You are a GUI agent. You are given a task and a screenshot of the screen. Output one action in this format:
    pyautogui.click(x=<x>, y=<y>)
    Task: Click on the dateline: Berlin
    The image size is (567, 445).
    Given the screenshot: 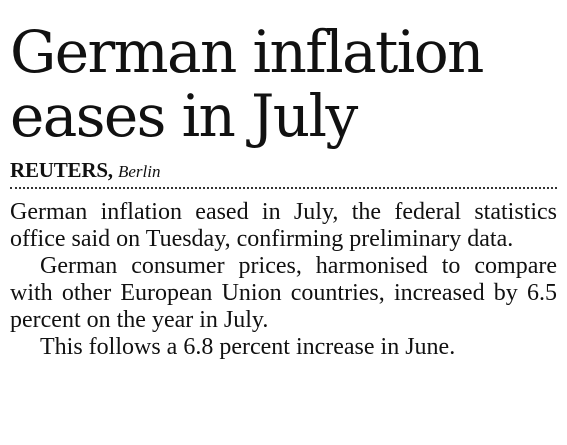 What is the action you would take?
    pyautogui.click(x=139, y=171)
    